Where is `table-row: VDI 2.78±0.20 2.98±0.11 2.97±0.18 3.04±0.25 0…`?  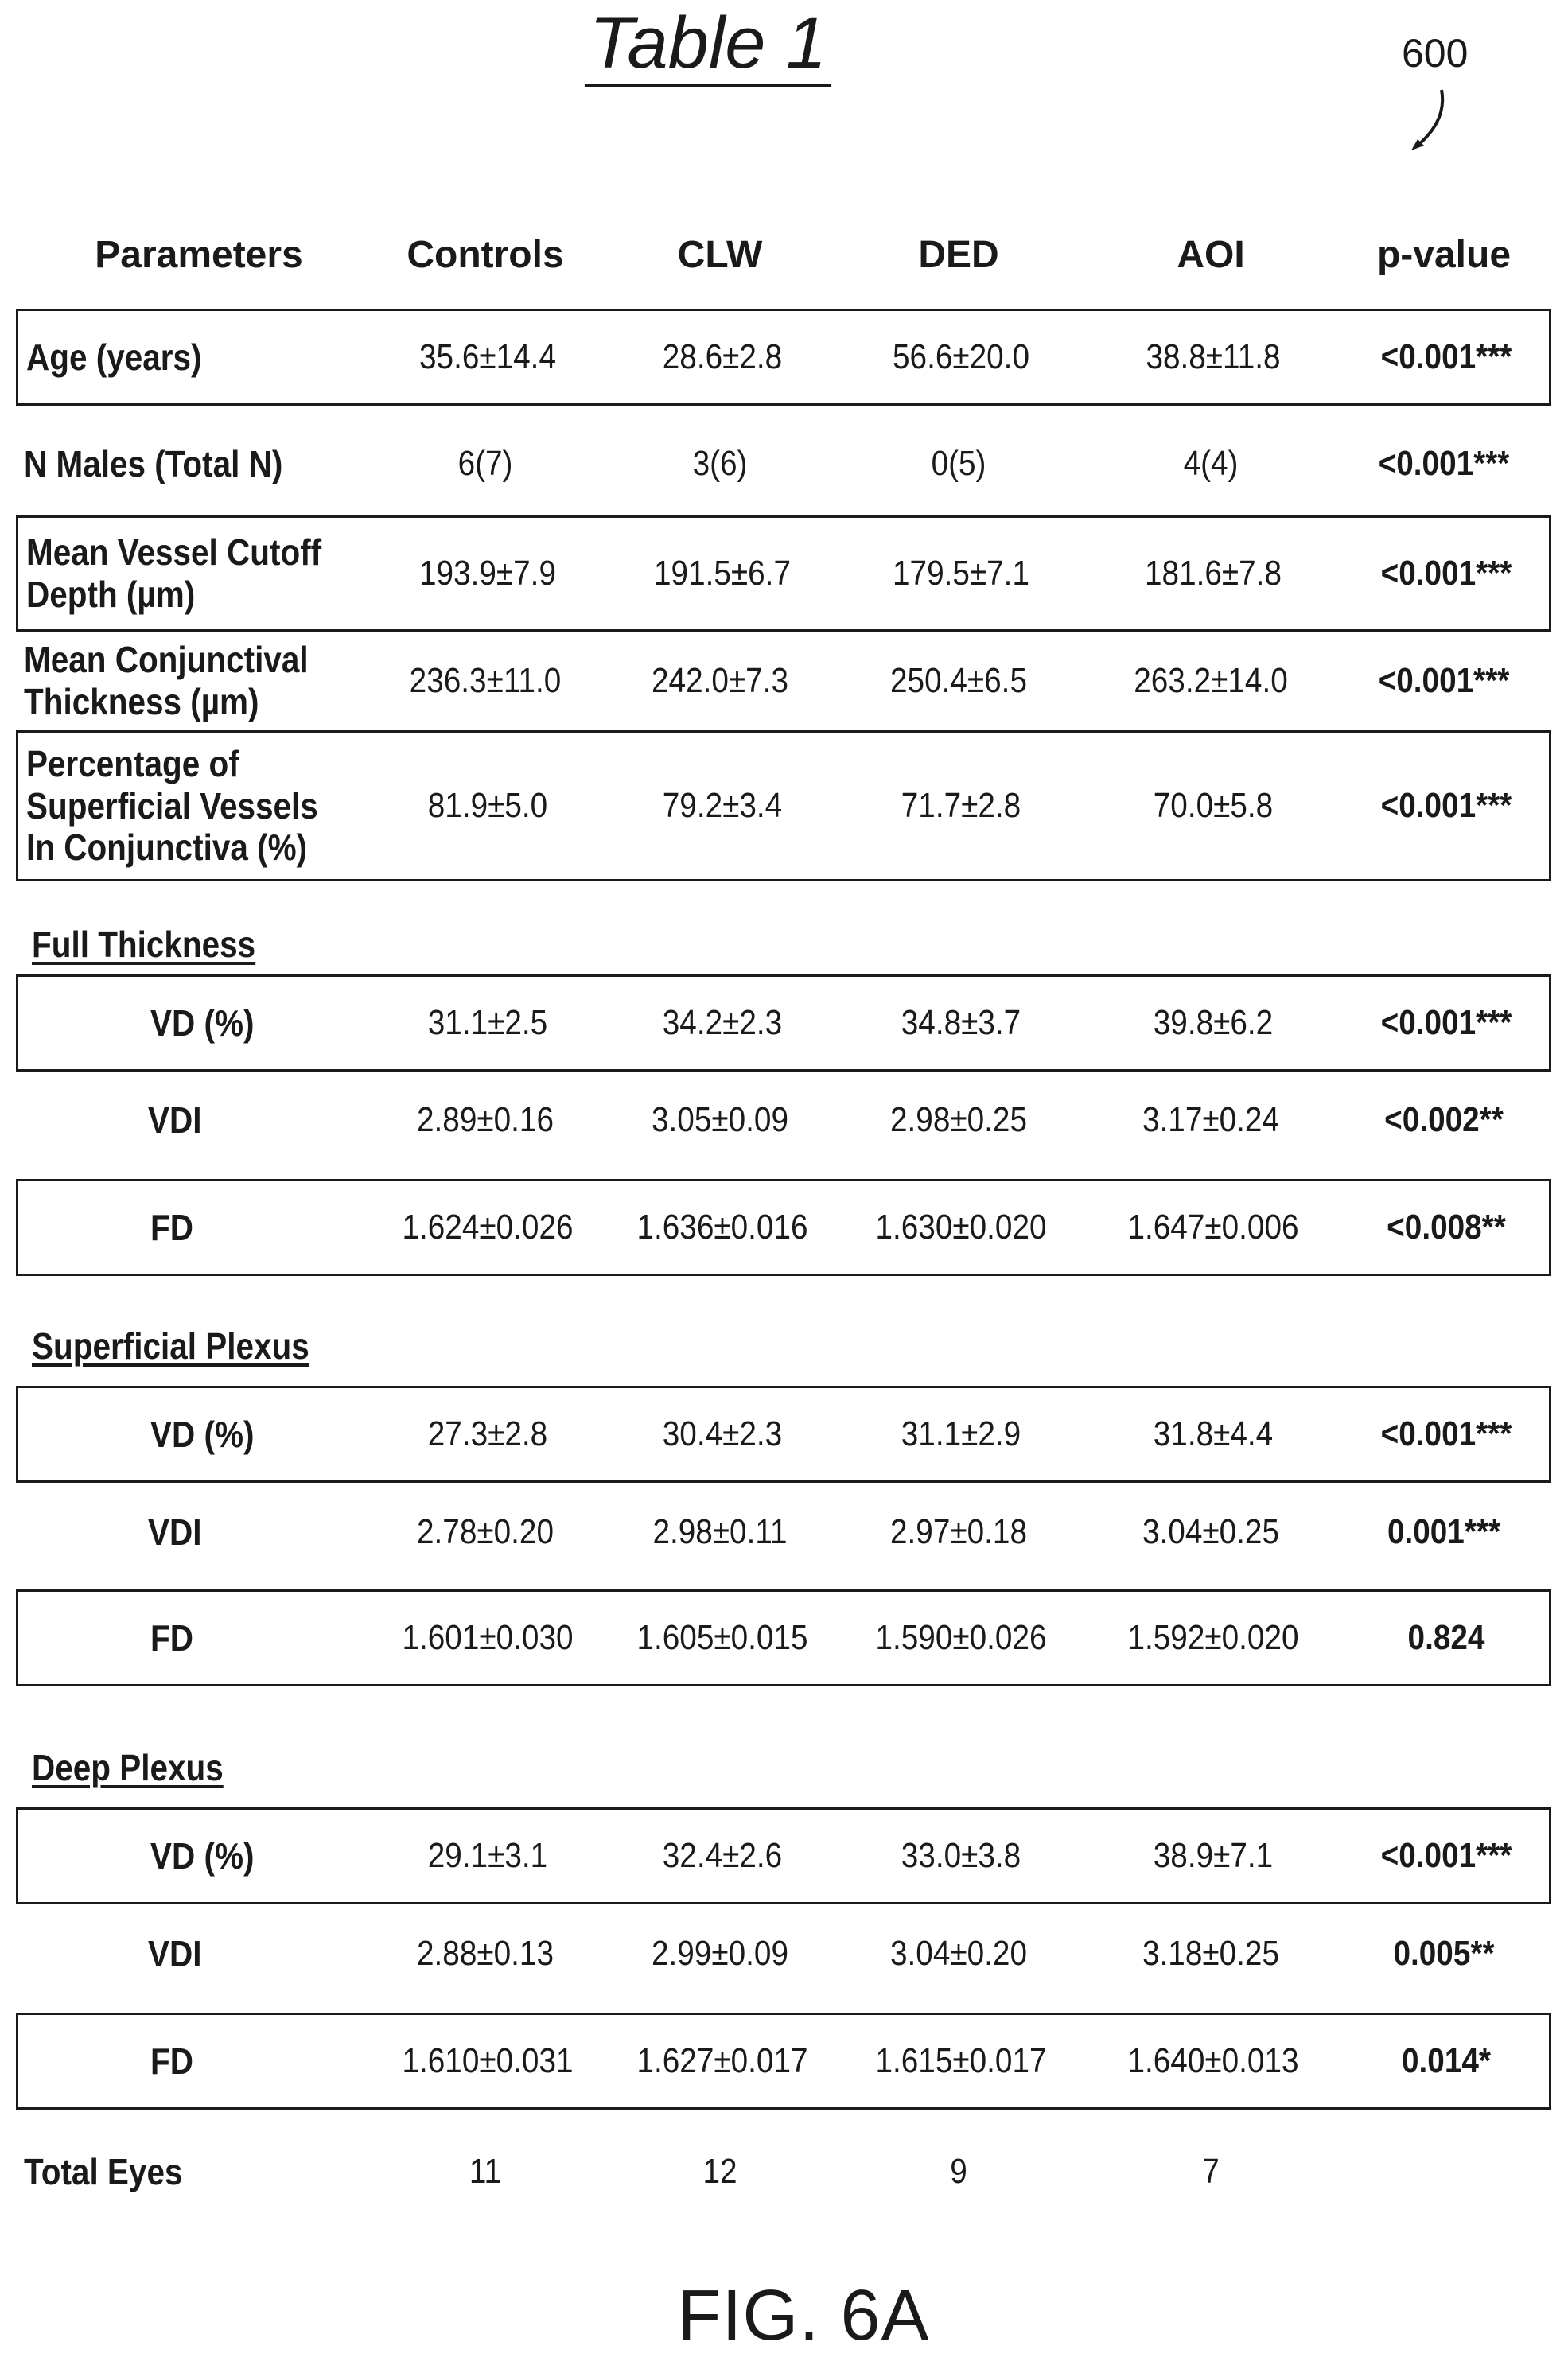
table-row: VDI 2.78±0.20 2.98±0.11 2.97±0.18 3.04±0.25 0… is located at coordinates (784, 1532).